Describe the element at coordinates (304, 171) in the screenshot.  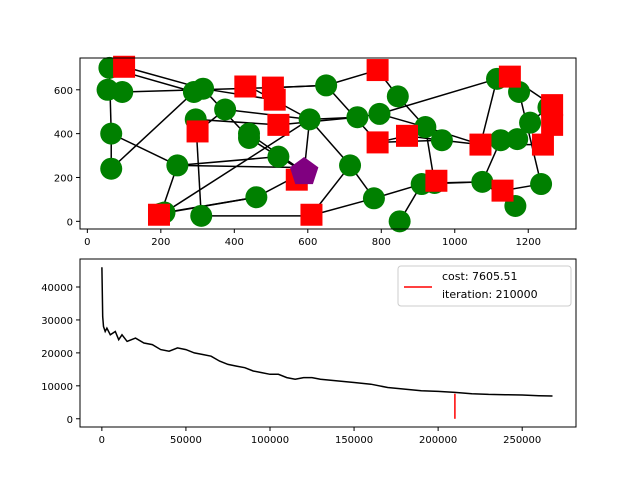
I see `purple-pentagon-marker` at that location.